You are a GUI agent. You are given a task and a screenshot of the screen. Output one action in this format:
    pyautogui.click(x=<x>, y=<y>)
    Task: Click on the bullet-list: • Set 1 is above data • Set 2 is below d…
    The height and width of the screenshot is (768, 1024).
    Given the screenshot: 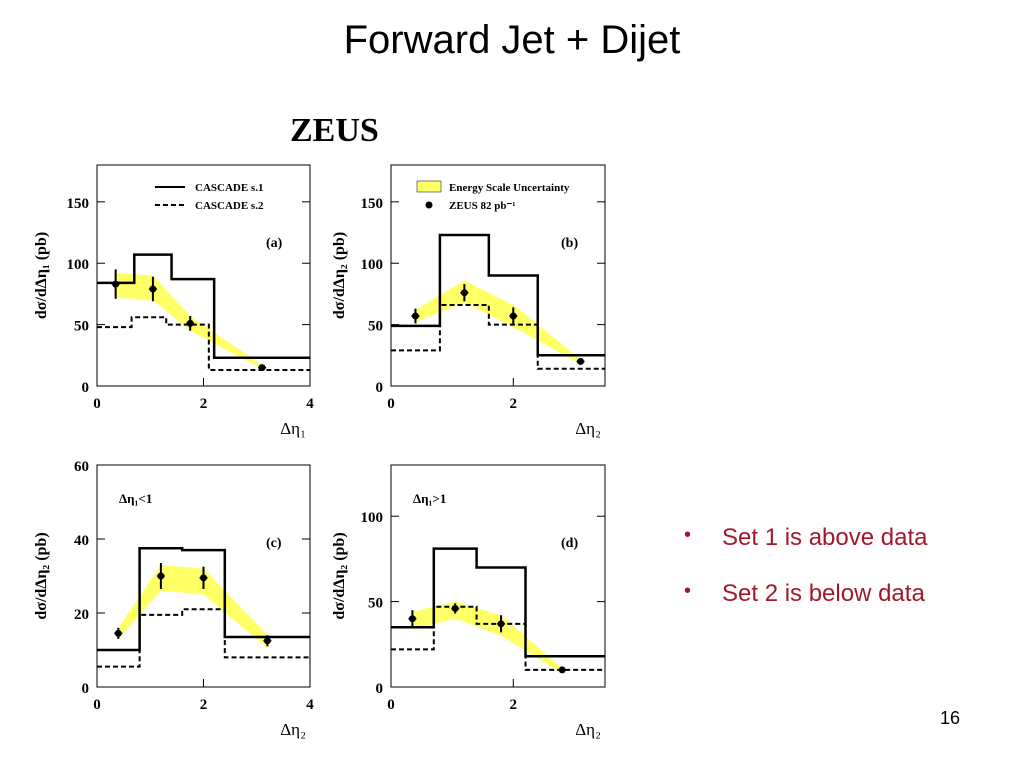 What is the action you would take?
    pyautogui.click(x=803, y=580)
    